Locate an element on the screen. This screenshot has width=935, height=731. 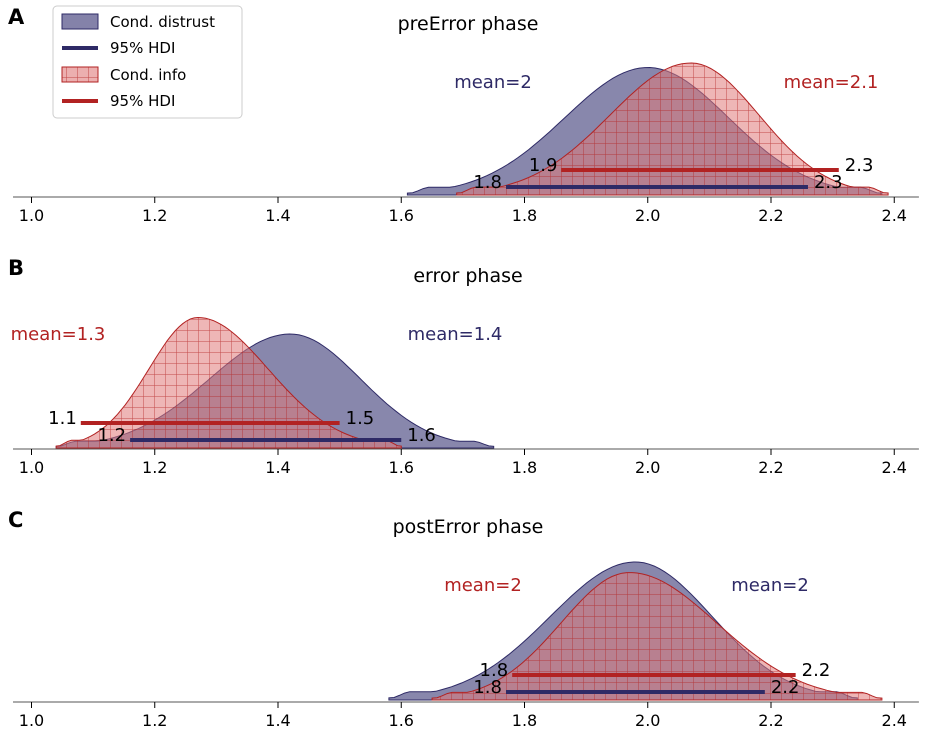
mean-label-info: mean=2 is located at coordinates (483, 585).